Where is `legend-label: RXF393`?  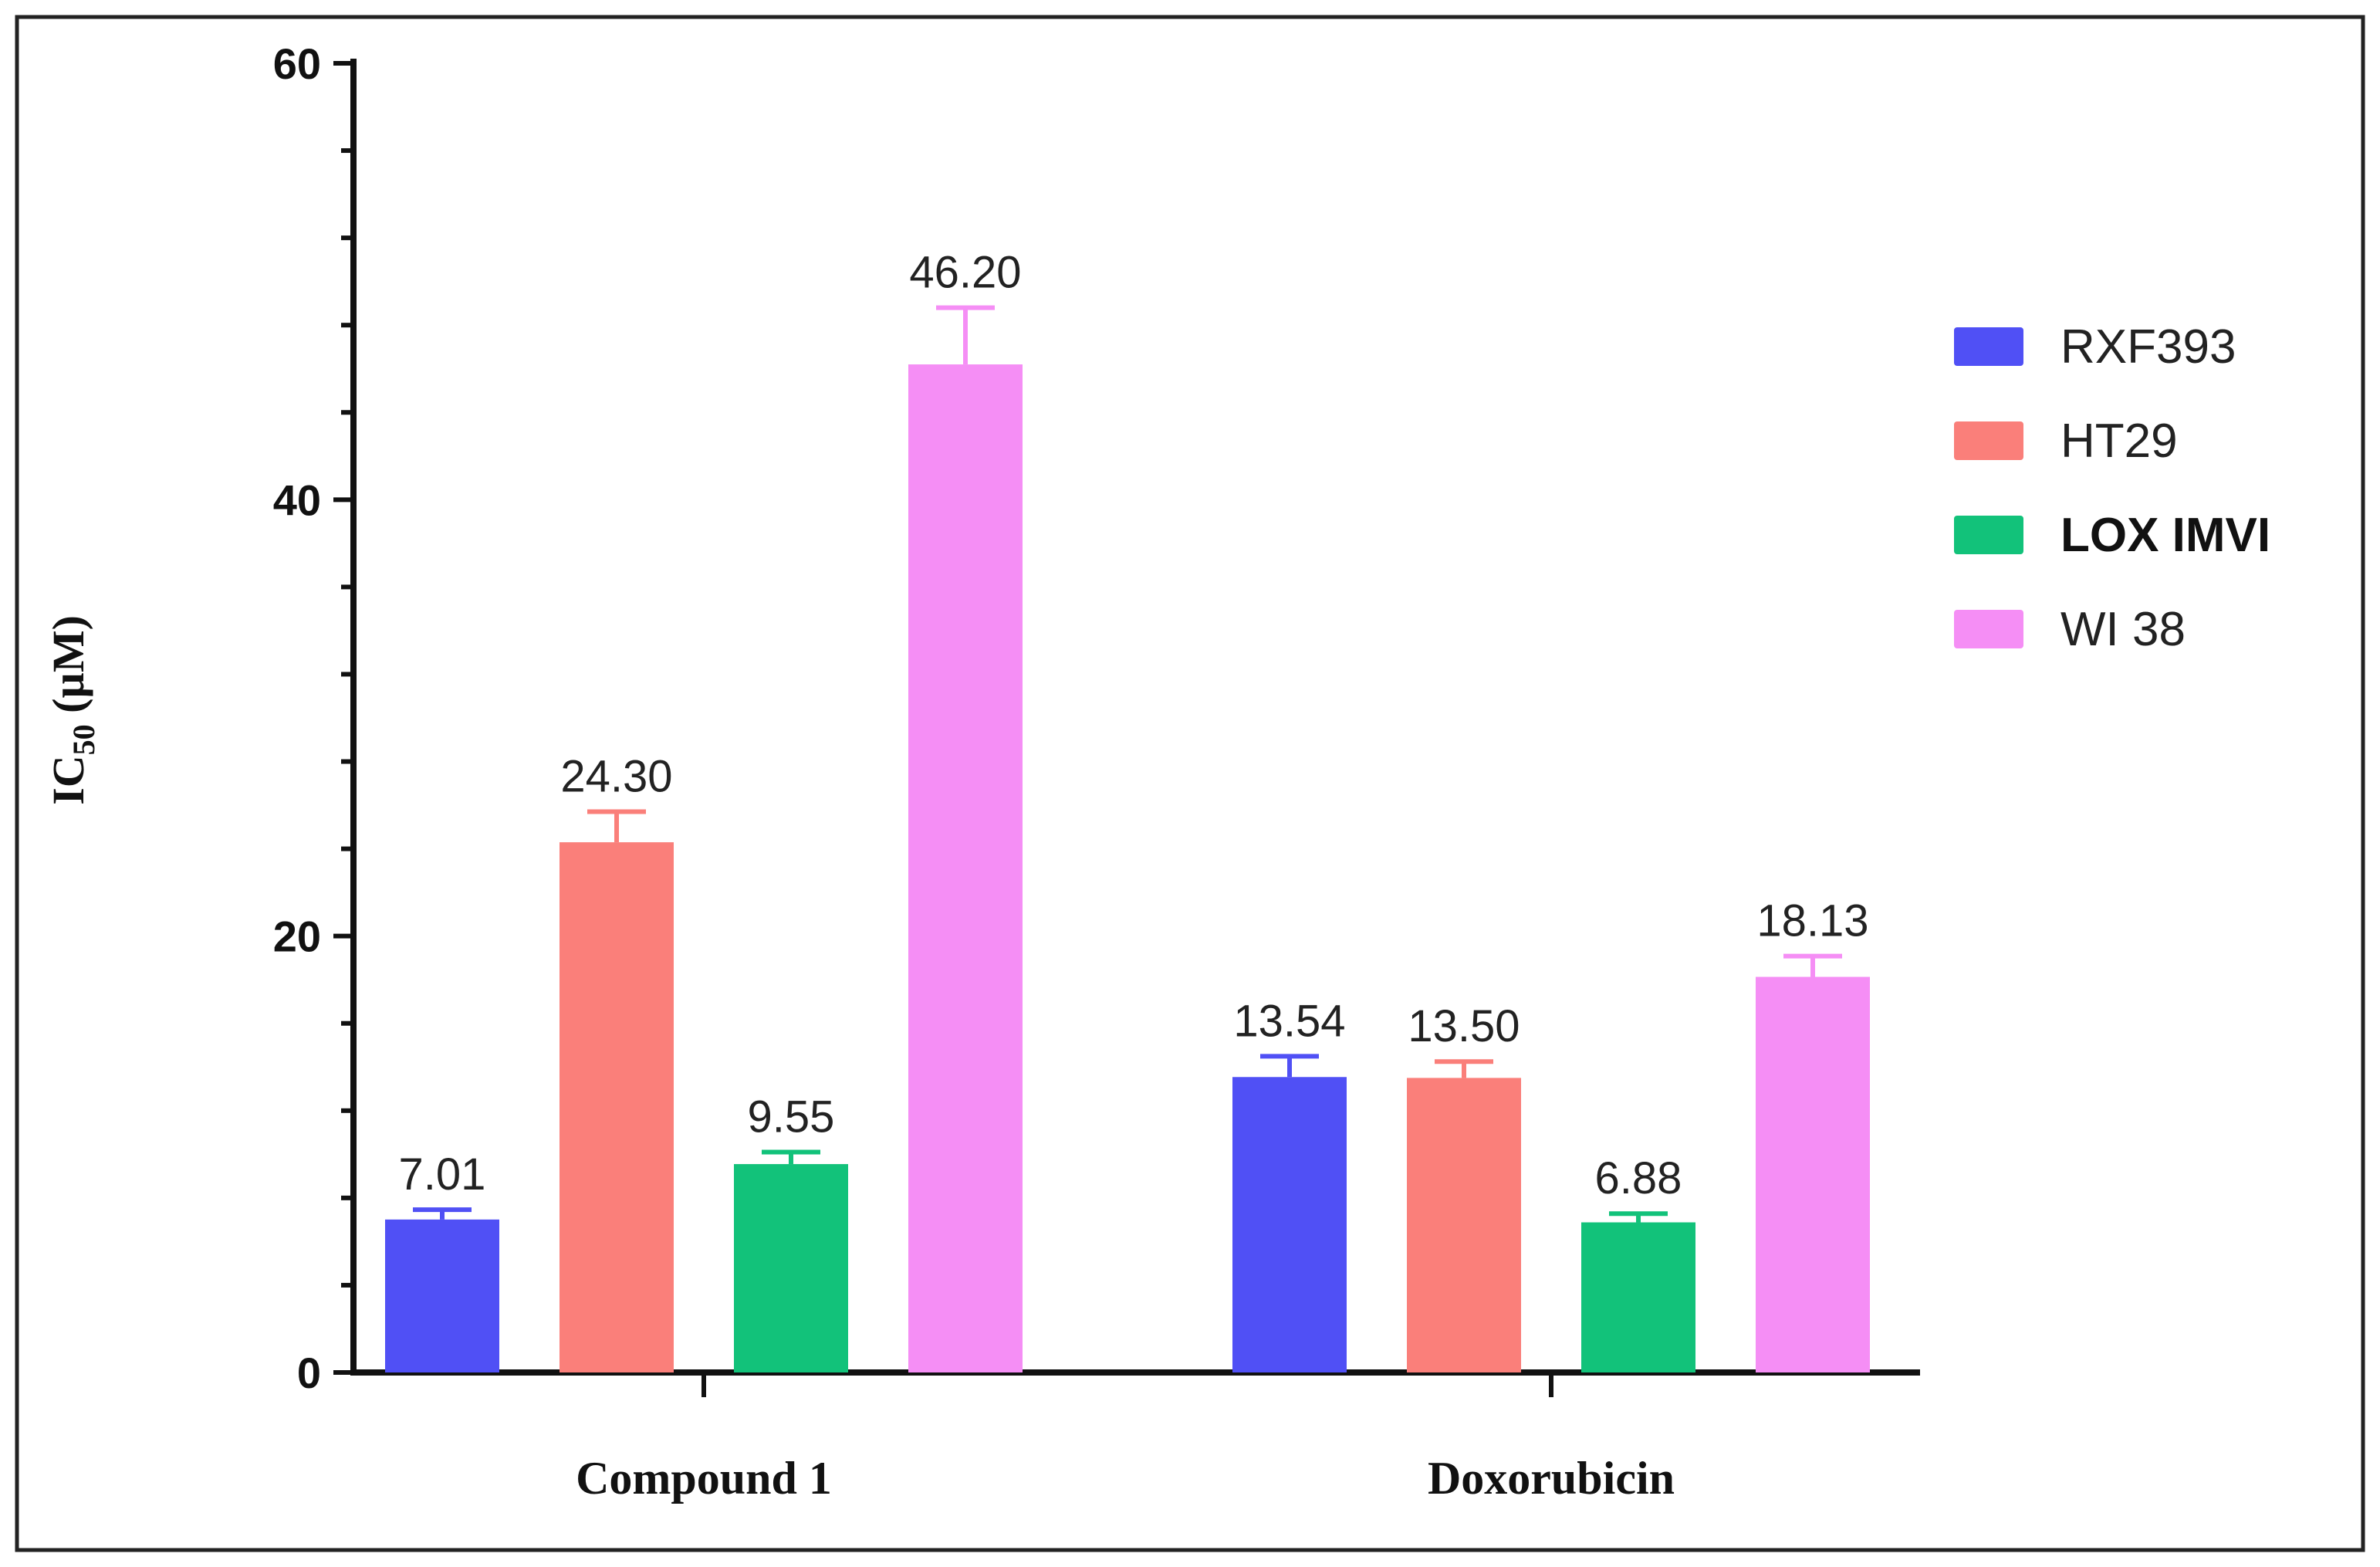 legend-label: RXF393 is located at coordinates (2148, 347).